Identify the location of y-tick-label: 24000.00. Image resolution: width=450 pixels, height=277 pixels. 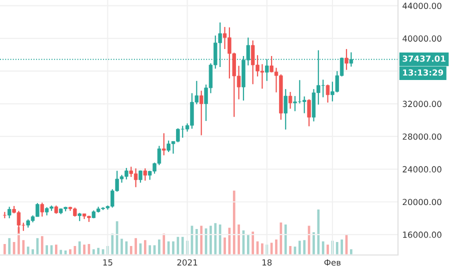
(422, 169).